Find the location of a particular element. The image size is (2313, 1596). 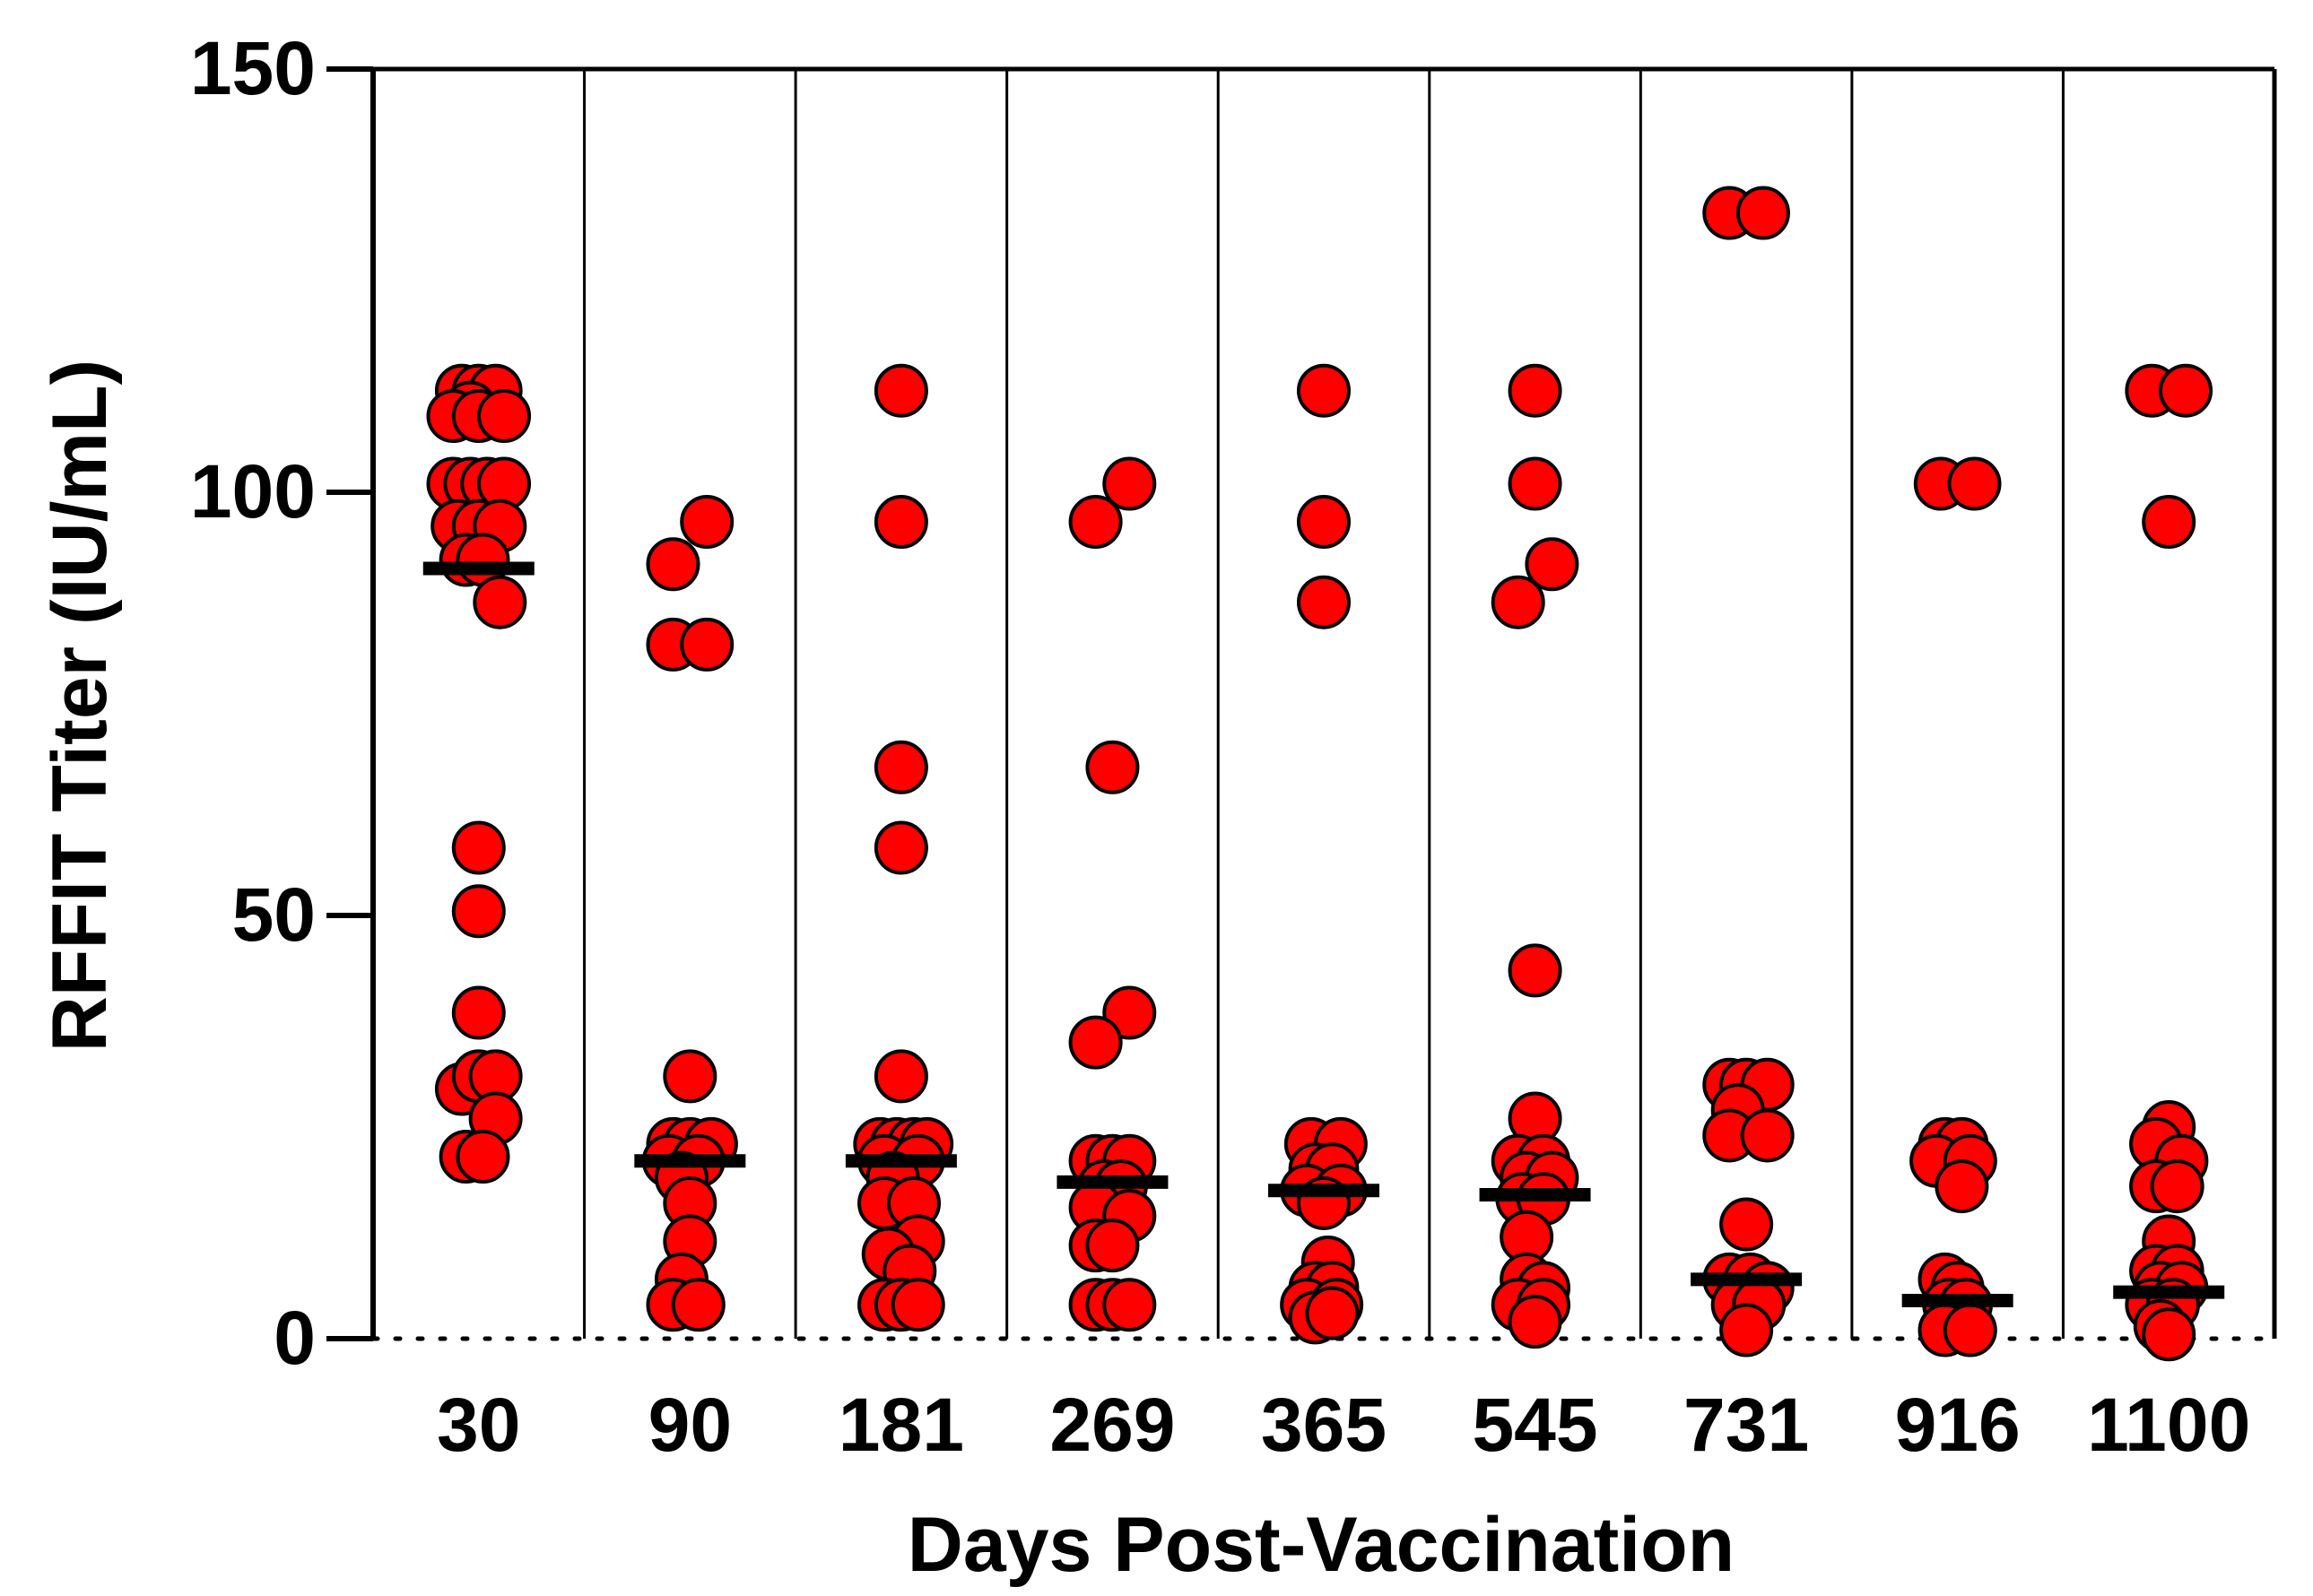

x-tick-label: 1100 is located at coordinates (2169, 1425).